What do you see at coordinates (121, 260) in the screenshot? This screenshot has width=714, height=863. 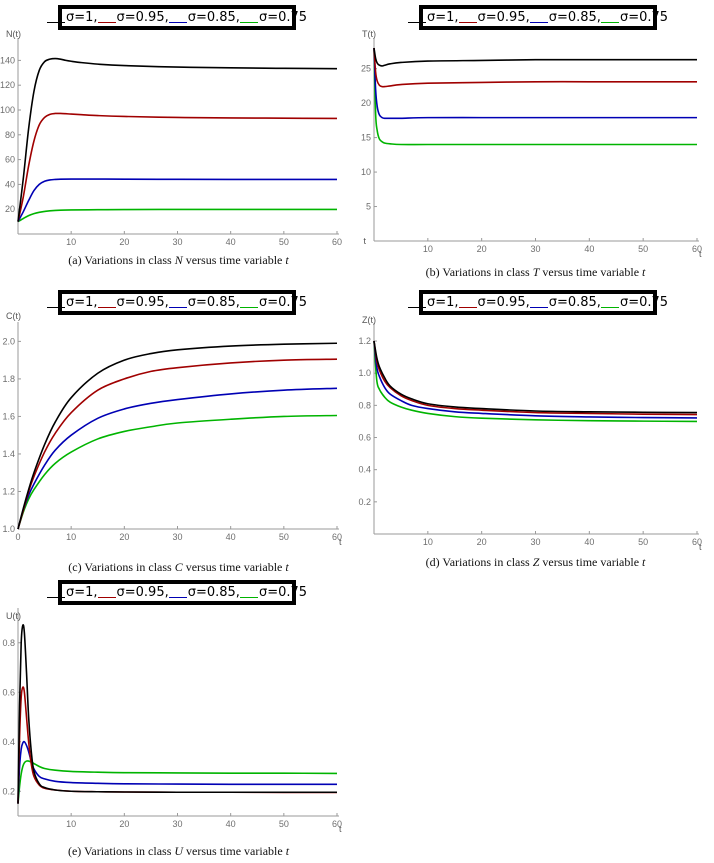 I see `caption-prefix: (a) Variations in class` at bounding box center [121, 260].